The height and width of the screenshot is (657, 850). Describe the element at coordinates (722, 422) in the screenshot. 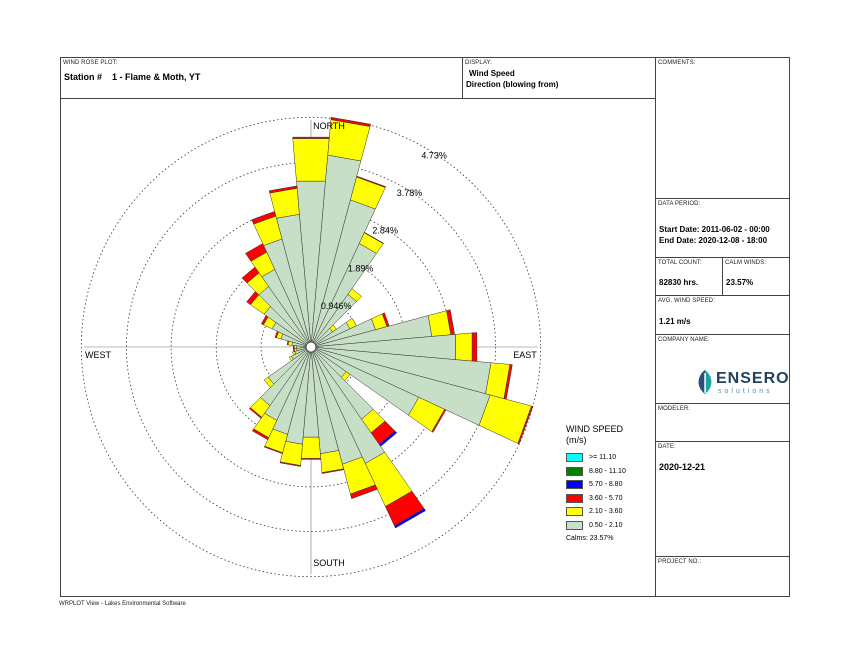

I see `modeler-cell: MODELER:` at that location.